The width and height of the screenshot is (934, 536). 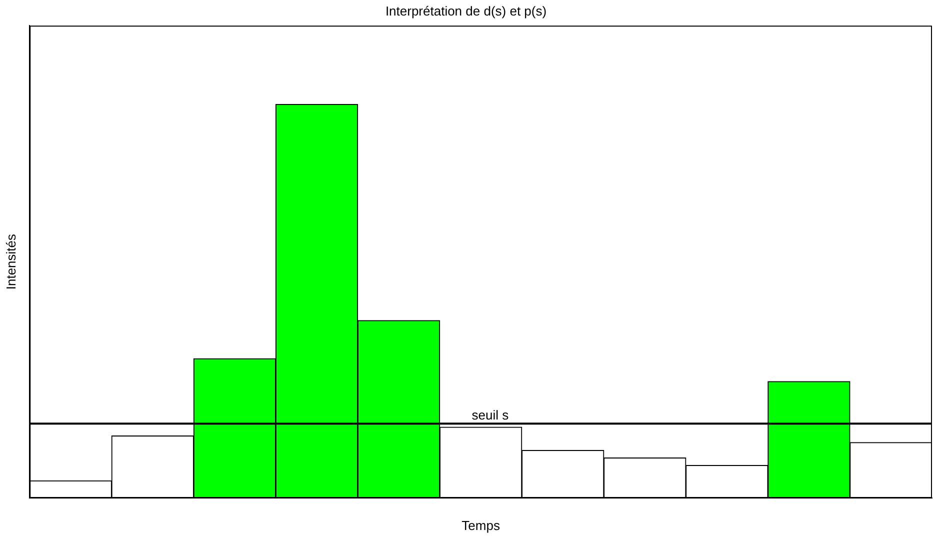 I want to click on y-axis-title: Intensités, so click(x=10, y=261).